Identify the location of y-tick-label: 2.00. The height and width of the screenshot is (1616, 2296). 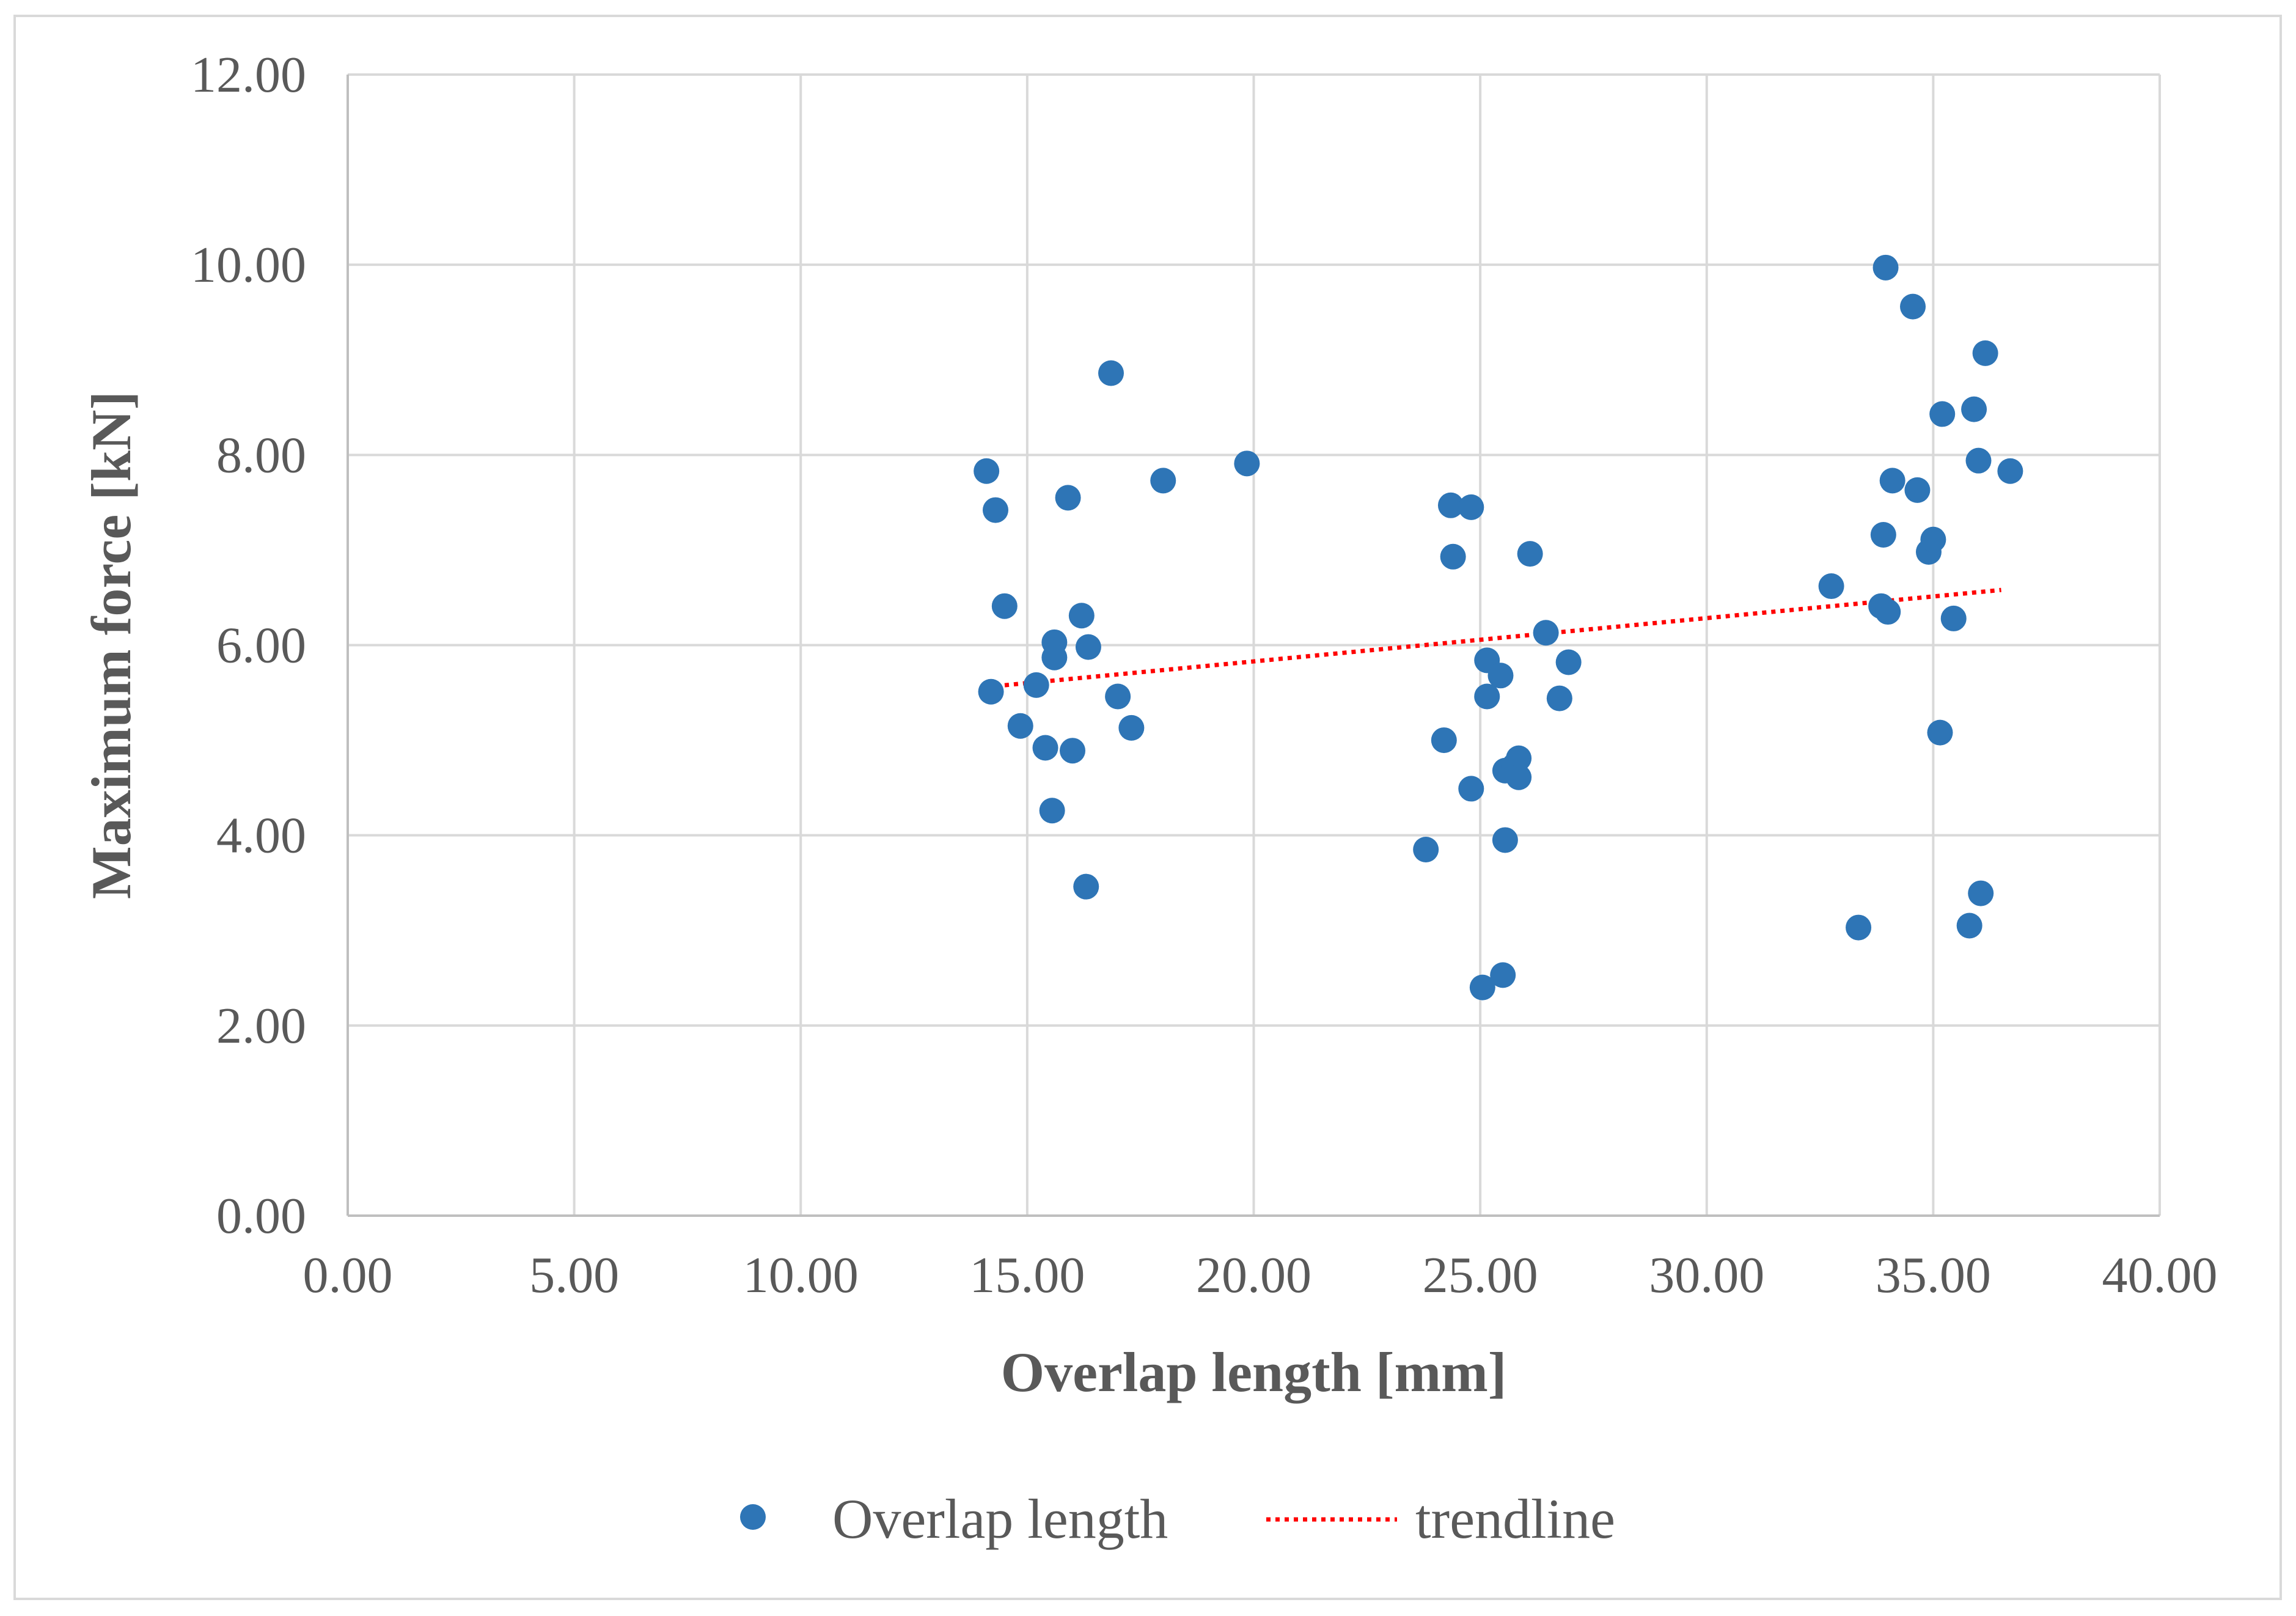
(261, 1025).